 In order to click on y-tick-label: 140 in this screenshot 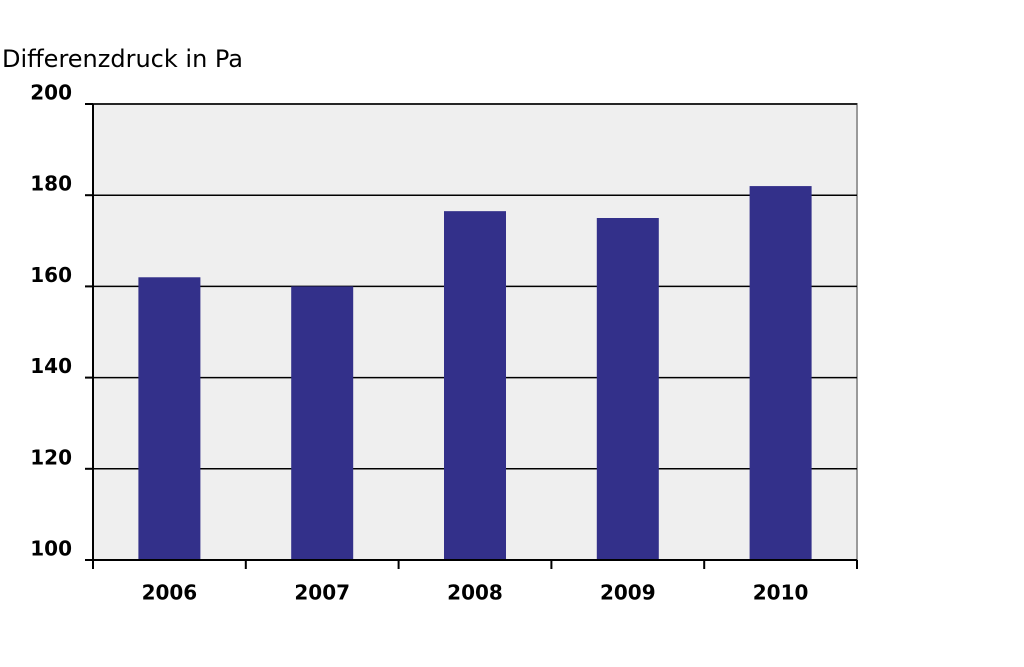, I will do `click(51, 366)`.